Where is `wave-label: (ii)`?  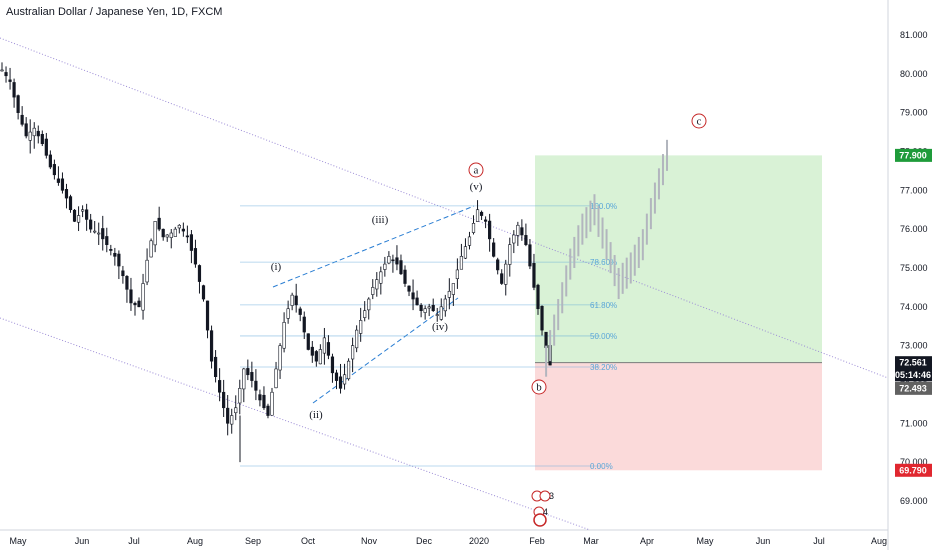 wave-label: (ii) is located at coordinates (316, 415).